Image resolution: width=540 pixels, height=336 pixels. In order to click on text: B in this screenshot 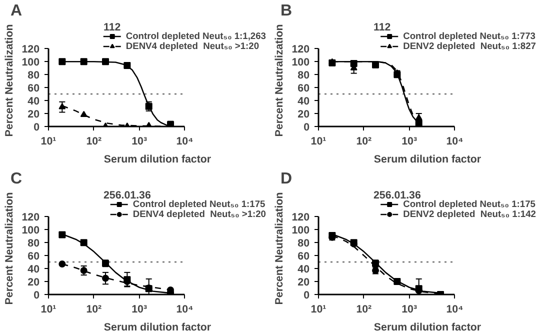, I will do `click(286, 11)`.